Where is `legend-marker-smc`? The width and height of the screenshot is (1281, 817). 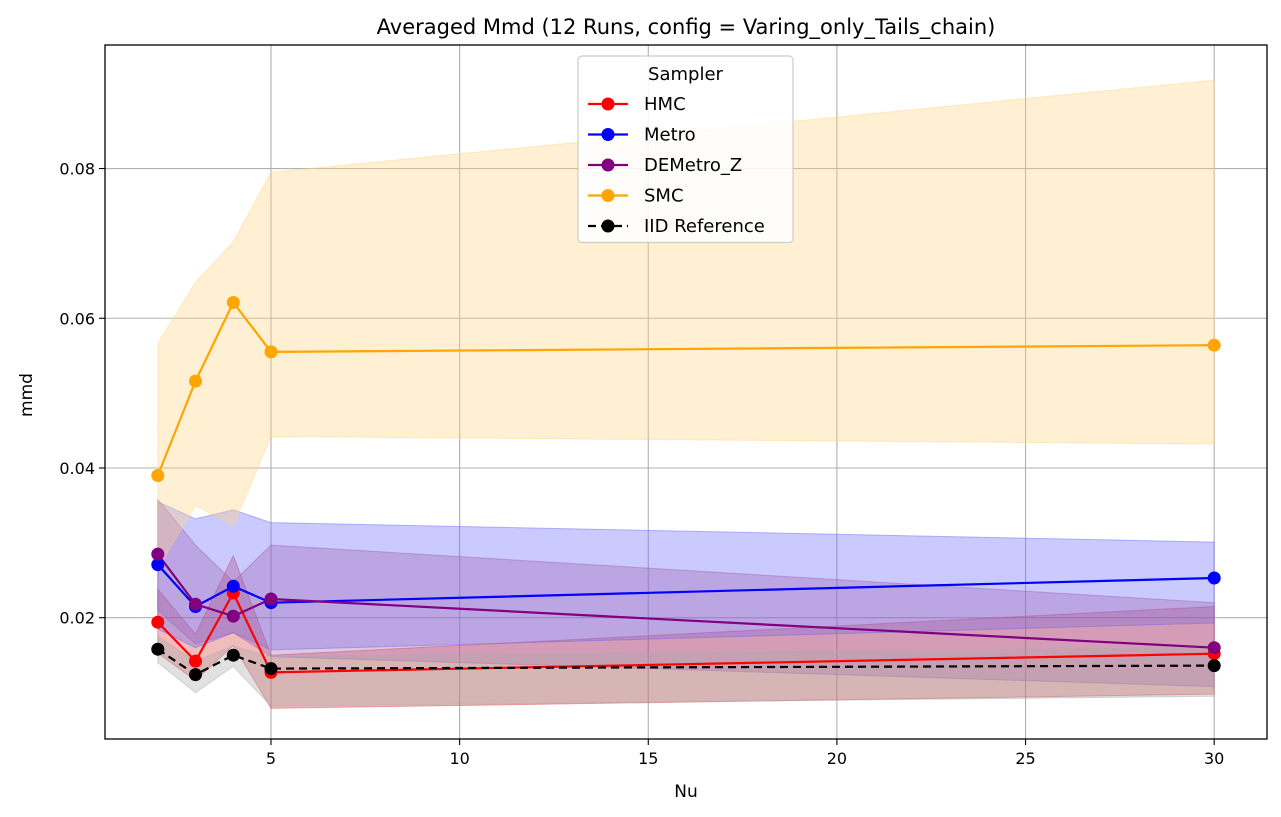
legend-marker-smc is located at coordinates (608, 195).